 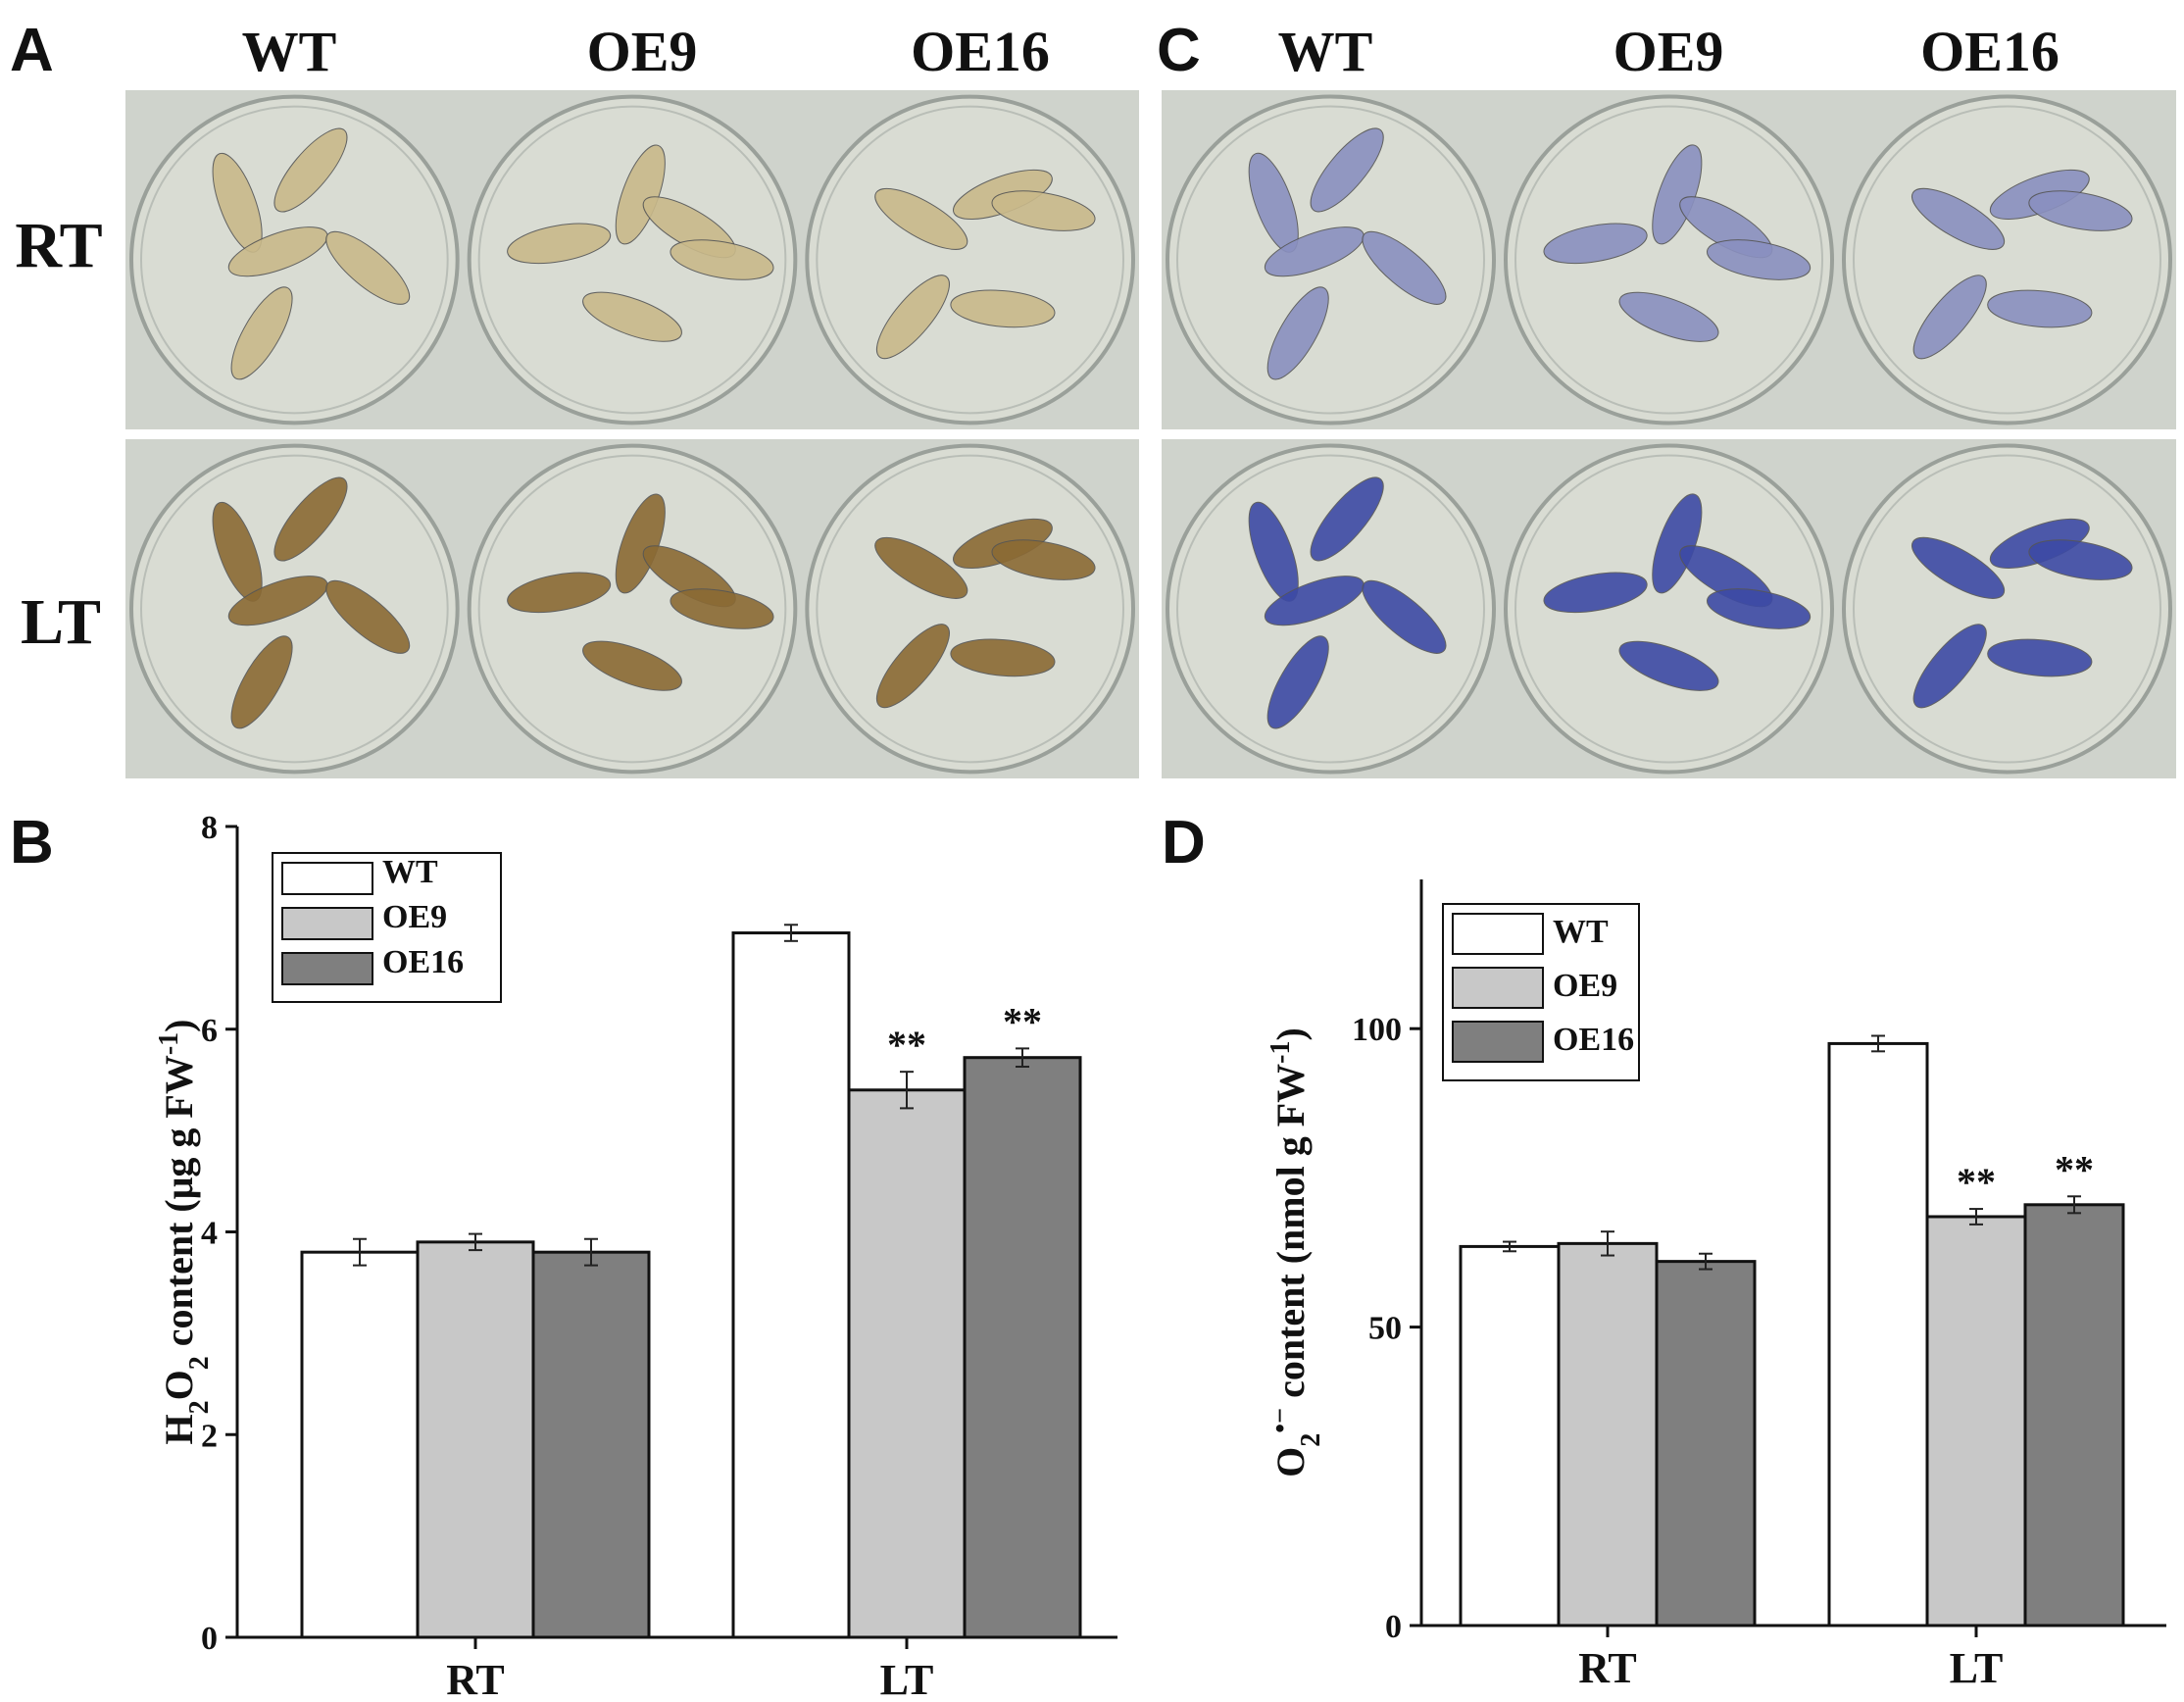 I want to click on chart-b-ytick-label: 4, so click(x=209, y=1234).